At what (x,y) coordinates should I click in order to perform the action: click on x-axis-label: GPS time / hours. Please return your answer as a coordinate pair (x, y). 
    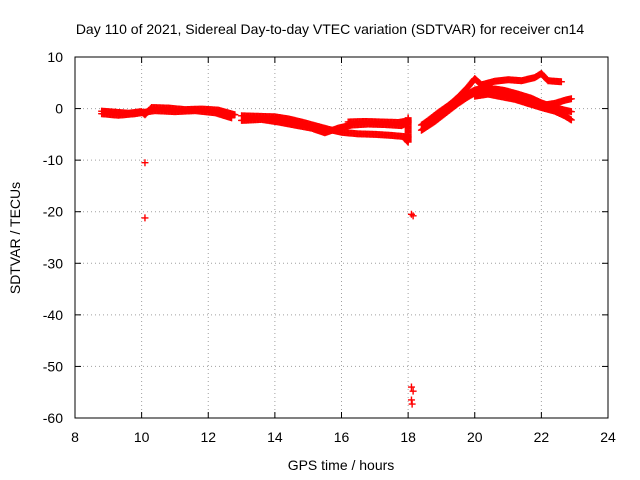
    Looking at the image, I should click on (341, 465).